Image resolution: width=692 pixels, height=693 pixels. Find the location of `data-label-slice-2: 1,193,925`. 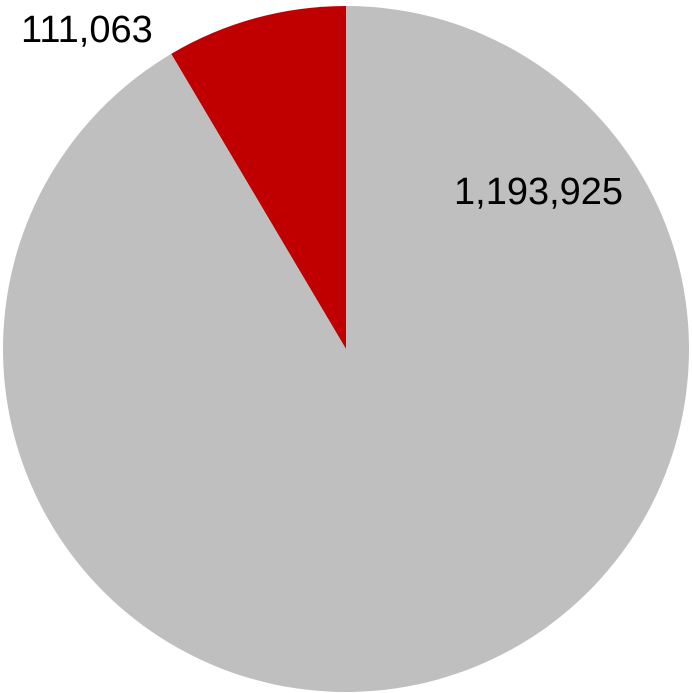

data-label-slice-2: 1,193,925 is located at coordinates (538, 192).